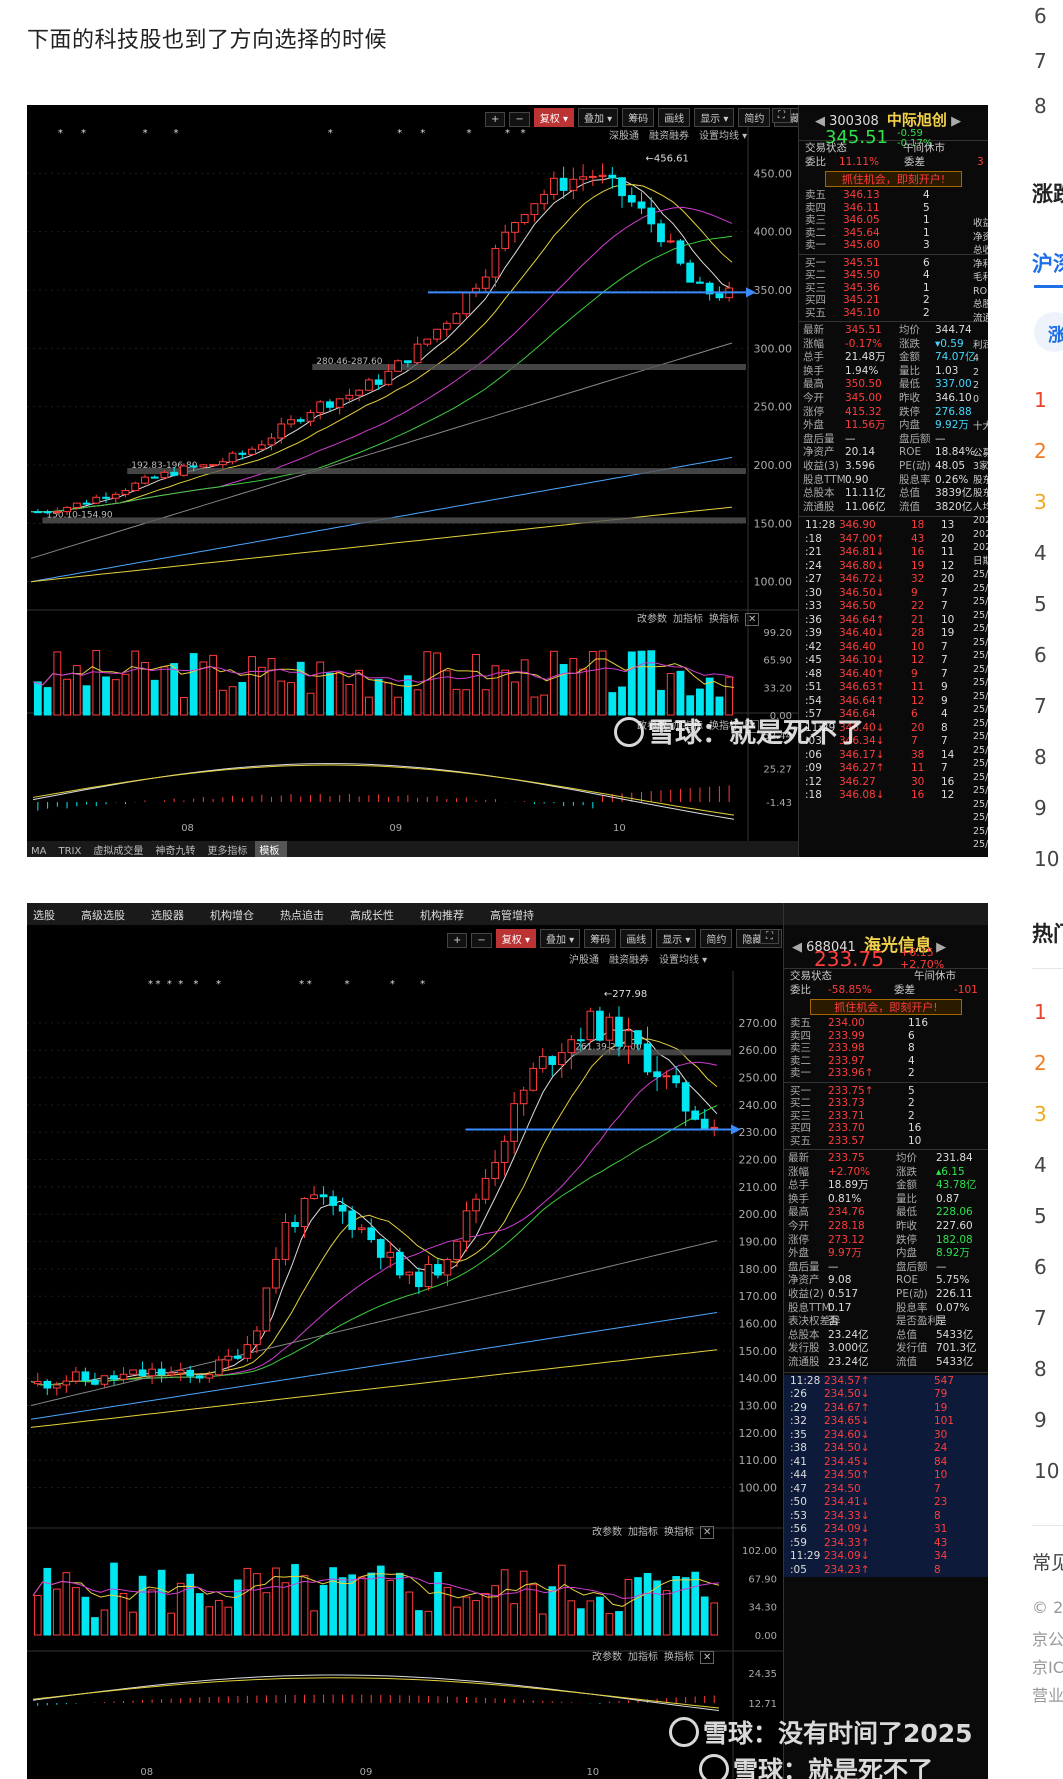  What do you see at coordinates (1048, 332) in the screenshot?
I see `filter-pill: 涨` at bounding box center [1048, 332].